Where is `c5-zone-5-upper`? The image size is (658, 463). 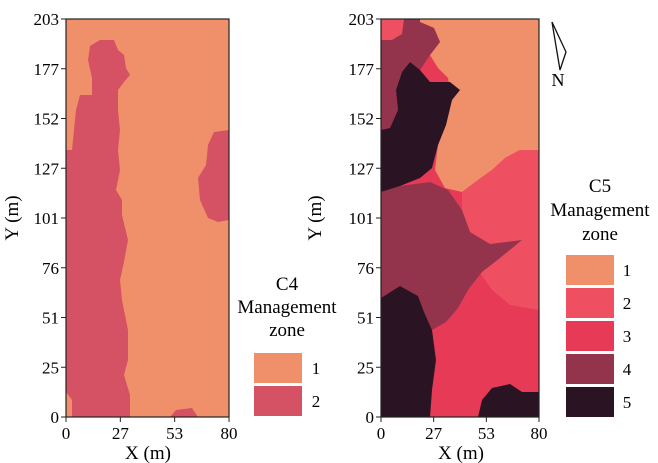 c5-zone-5-upper is located at coordinates (420, 127).